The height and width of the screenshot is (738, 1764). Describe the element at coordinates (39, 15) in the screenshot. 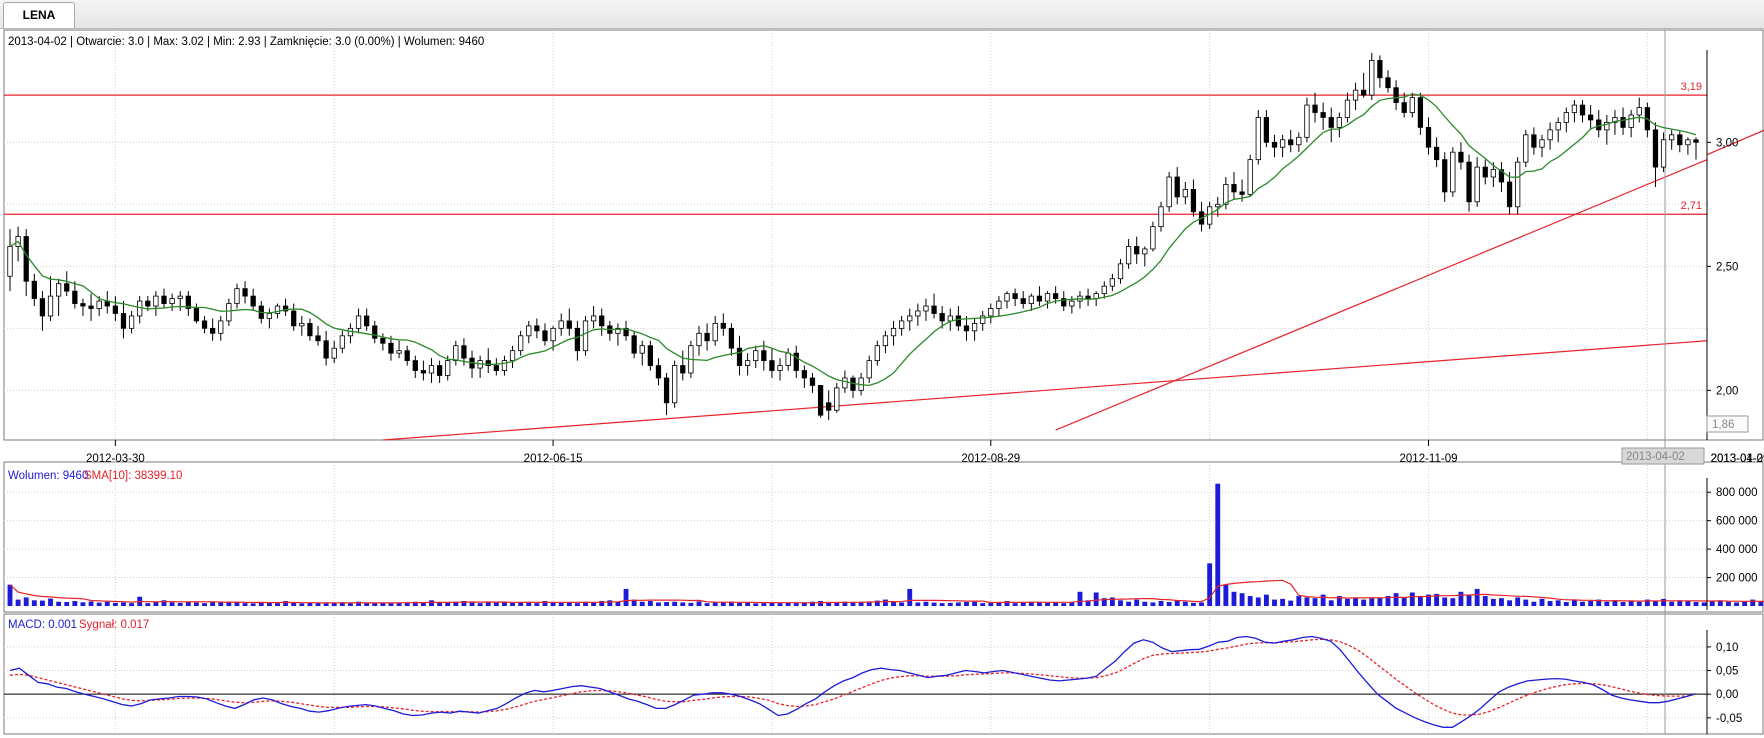

I see `tab-lena: LENA` at that location.